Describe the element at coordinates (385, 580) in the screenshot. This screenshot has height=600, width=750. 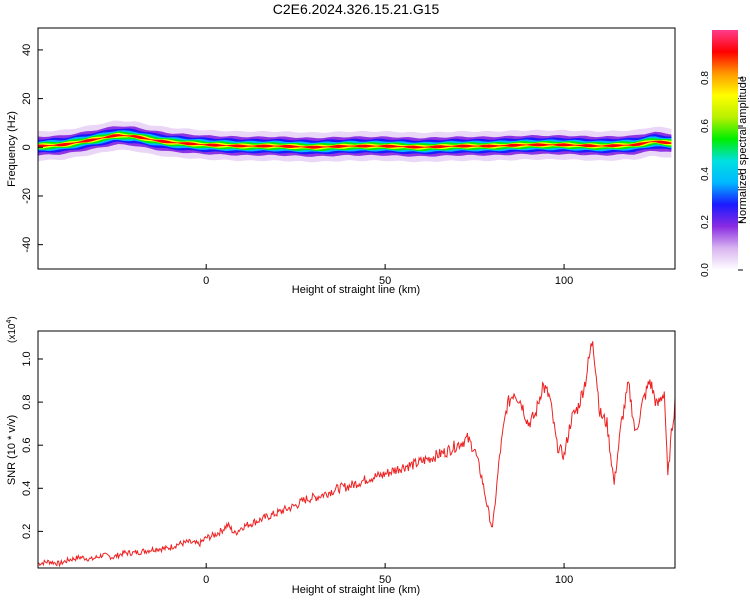
I see `snr-x-tick-label: 50` at that location.